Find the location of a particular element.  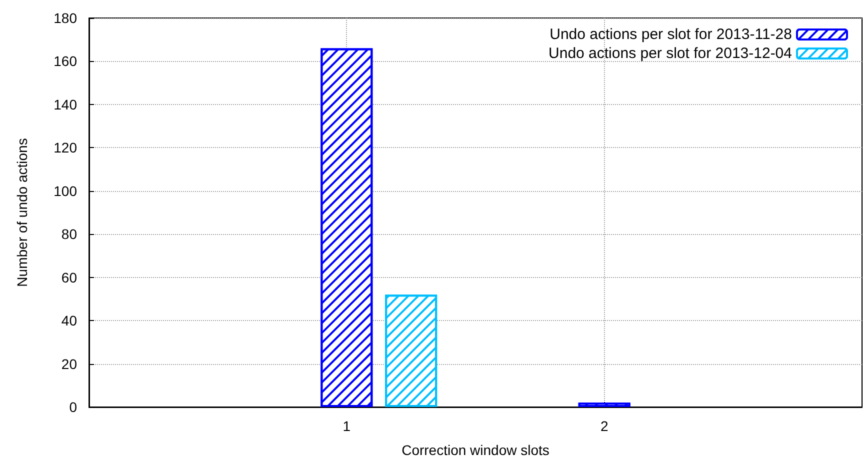

y-tick-label: 60 is located at coordinates (69, 277).